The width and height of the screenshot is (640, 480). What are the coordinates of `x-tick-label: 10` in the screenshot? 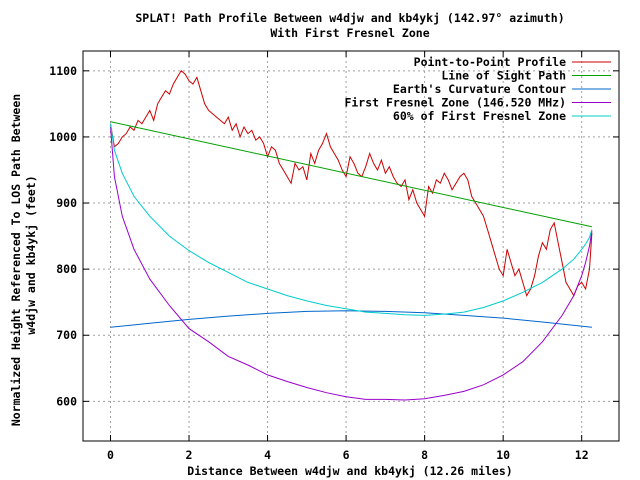 It's located at (503, 455).